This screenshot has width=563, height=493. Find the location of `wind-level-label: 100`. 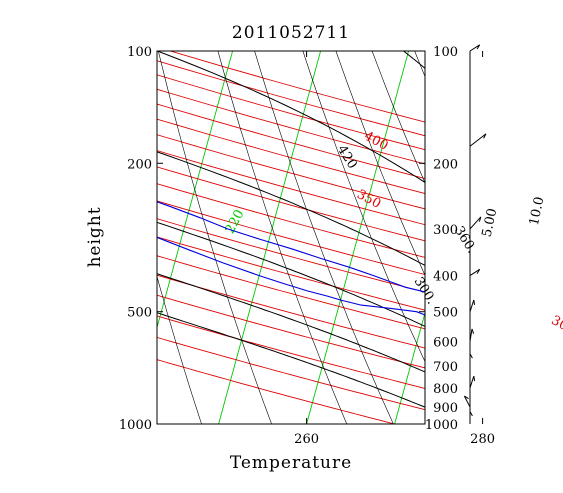

wind-level-label: 100 is located at coordinates (445, 52).